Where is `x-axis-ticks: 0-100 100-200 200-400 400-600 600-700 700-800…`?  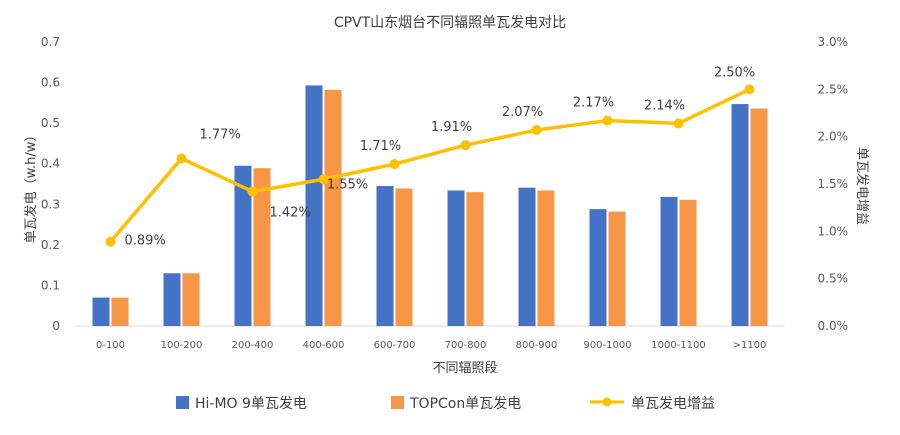
x-axis-ticks: 0-100 100-200 200-400 400-600 600-700 700-800… is located at coordinates (431, 345).